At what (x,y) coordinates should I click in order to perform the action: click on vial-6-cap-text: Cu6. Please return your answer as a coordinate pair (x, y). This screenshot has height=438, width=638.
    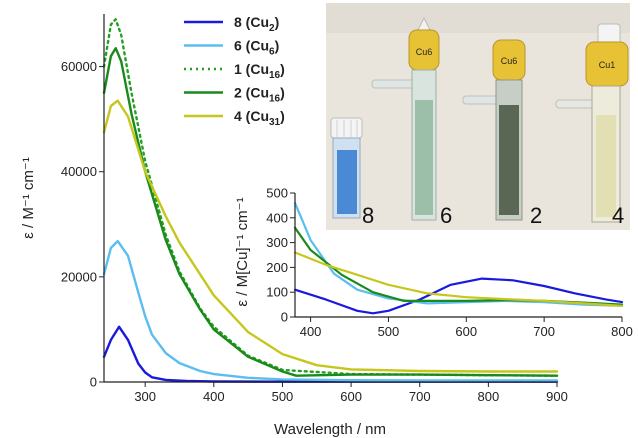
    Looking at the image, I should click on (424, 52).